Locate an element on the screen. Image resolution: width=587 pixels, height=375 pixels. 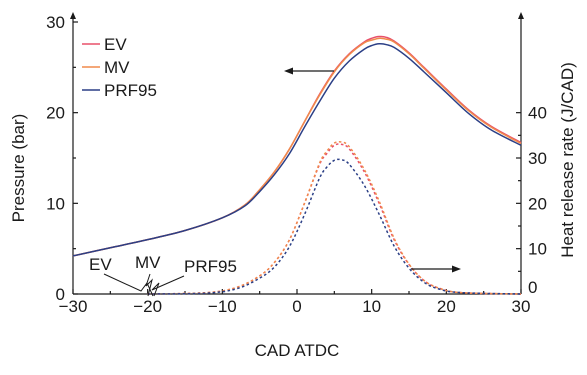
legend-label-prf95: PRF95 is located at coordinates (130, 90).